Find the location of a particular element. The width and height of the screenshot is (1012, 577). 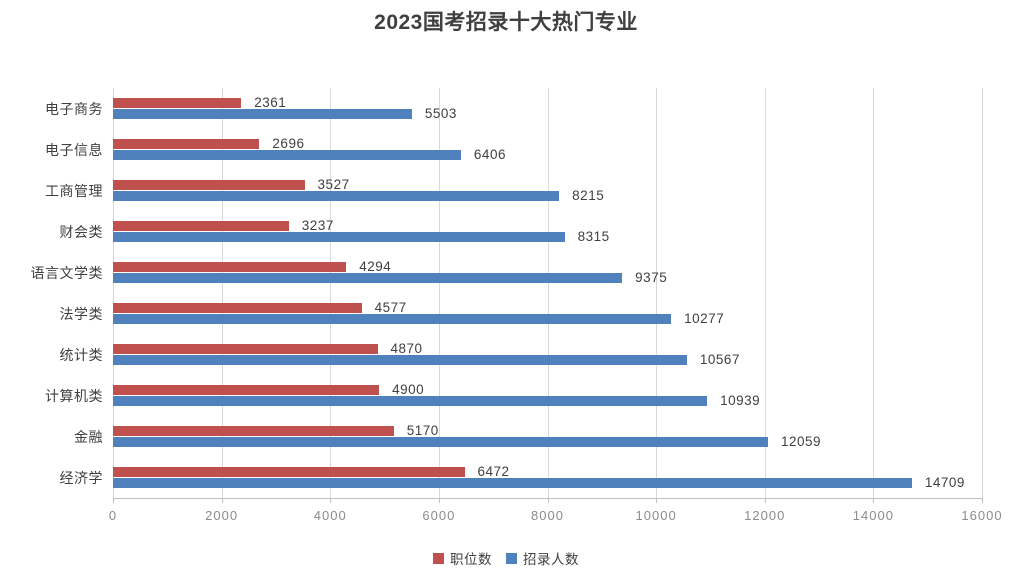

x-tick-label: 16000 is located at coordinates (982, 515).